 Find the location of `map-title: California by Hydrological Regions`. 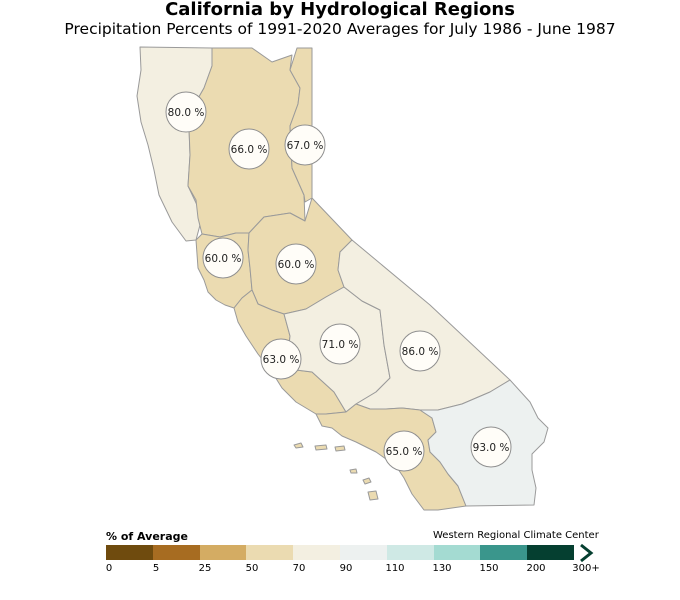

map-title: California by Hydrological Regions is located at coordinates (340, 10).